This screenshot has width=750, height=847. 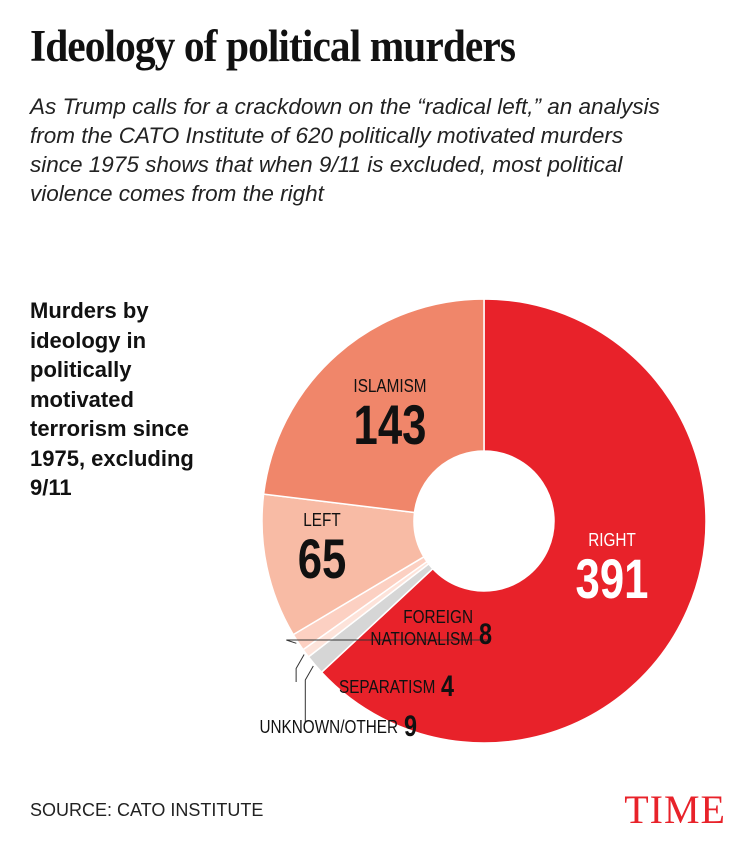 I want to click on category-label: RIGHT, so click(x=612, y=540).